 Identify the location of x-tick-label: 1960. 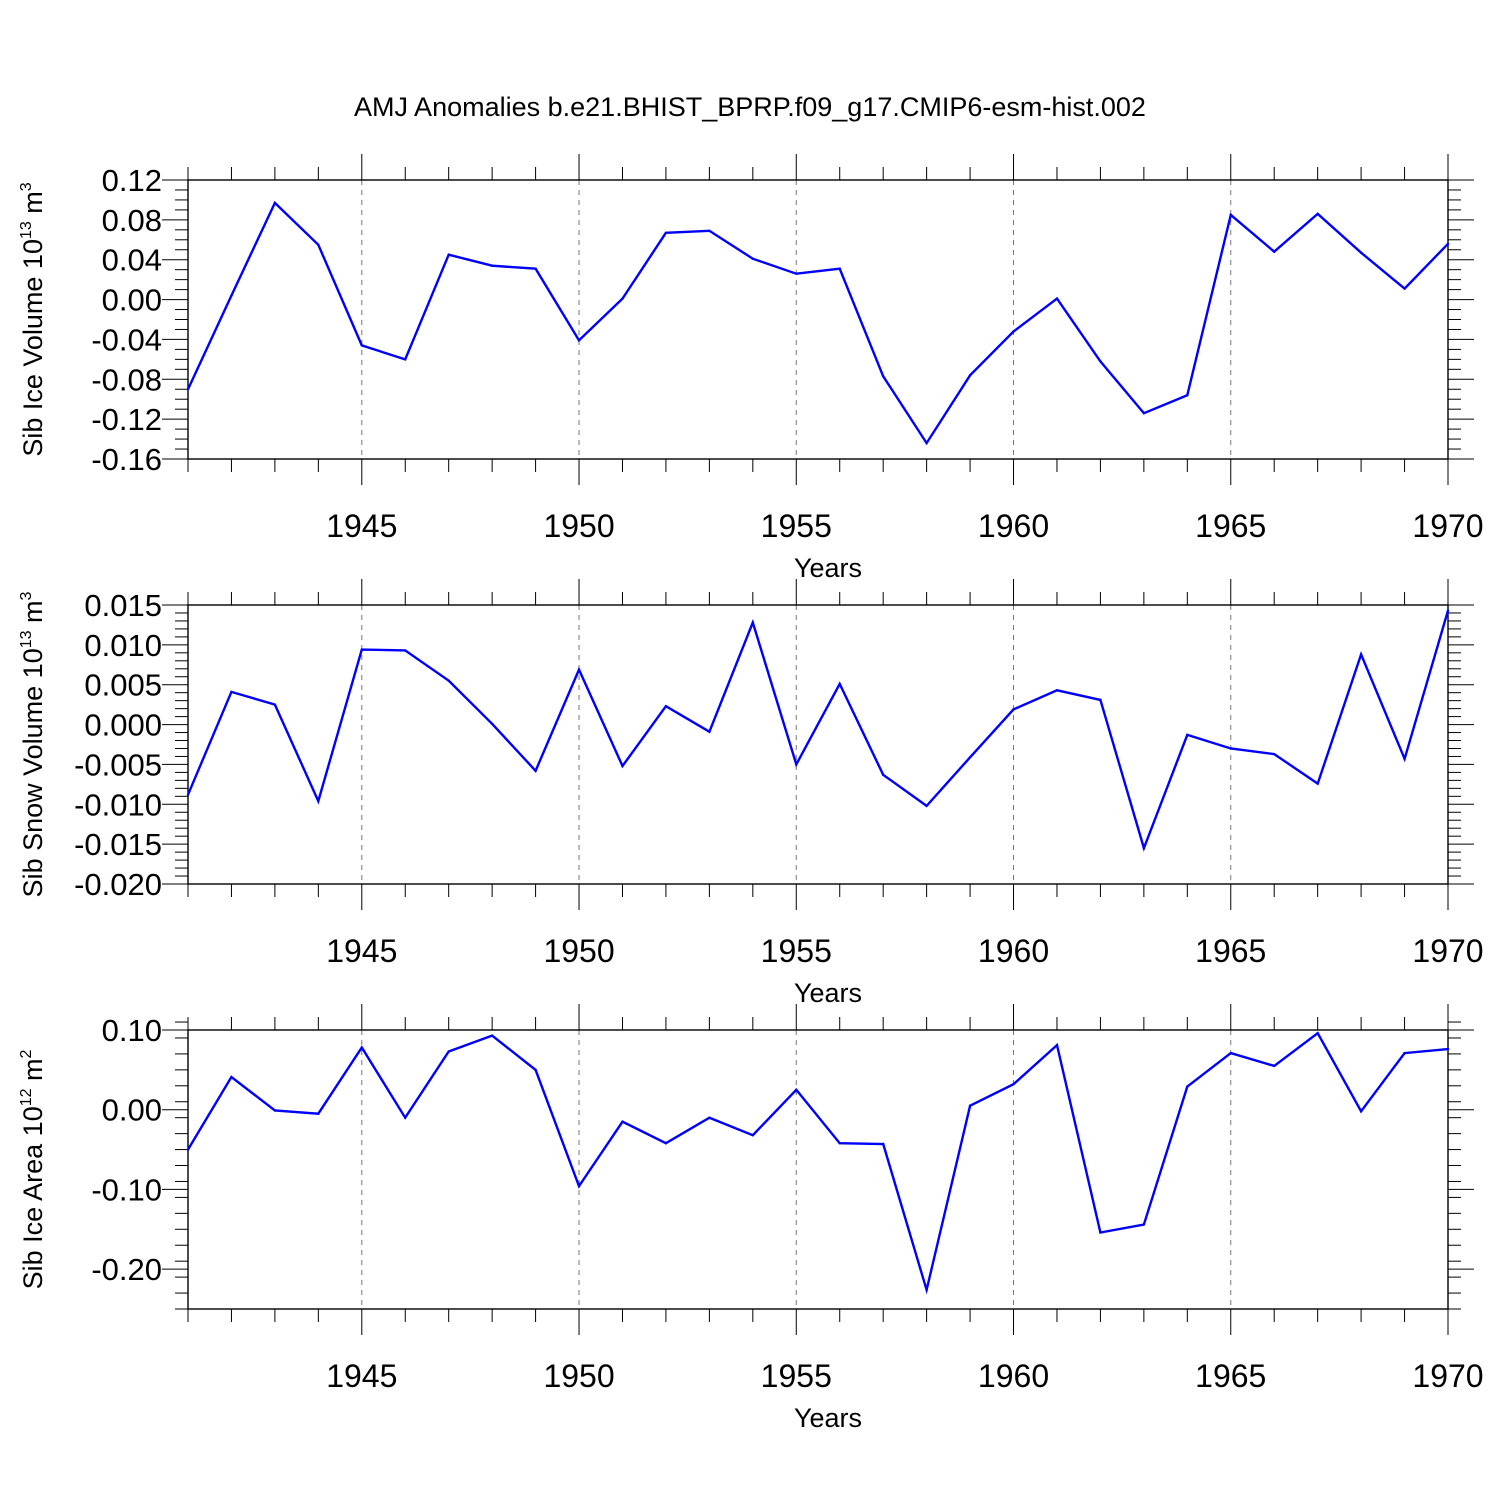
(1013, 951).